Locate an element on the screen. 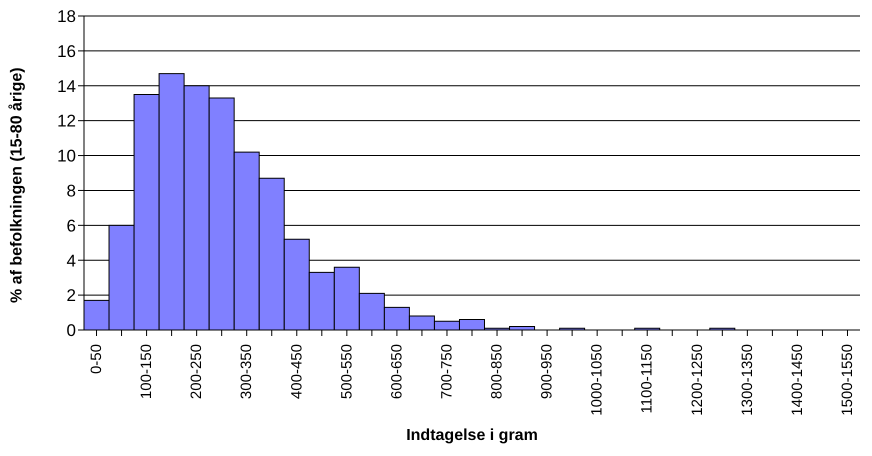 The height and width of the screenshot is (456, 872). x-tick-label: 0-50 is located at coordinates (97, 359).